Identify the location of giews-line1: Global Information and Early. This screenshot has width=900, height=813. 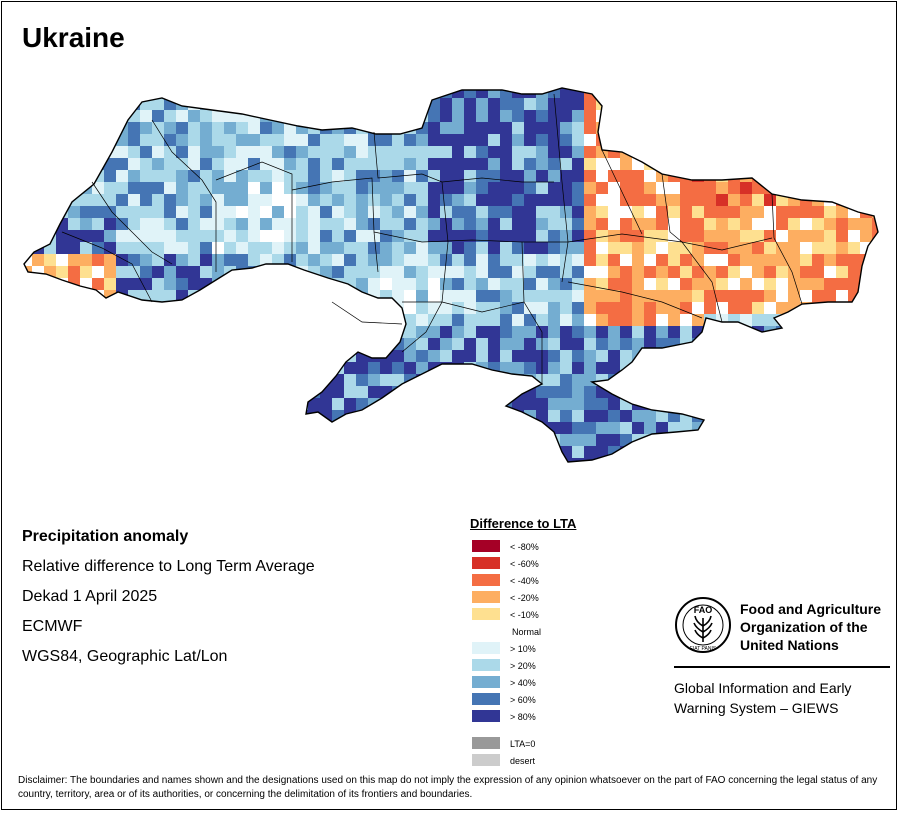
(763, 688).